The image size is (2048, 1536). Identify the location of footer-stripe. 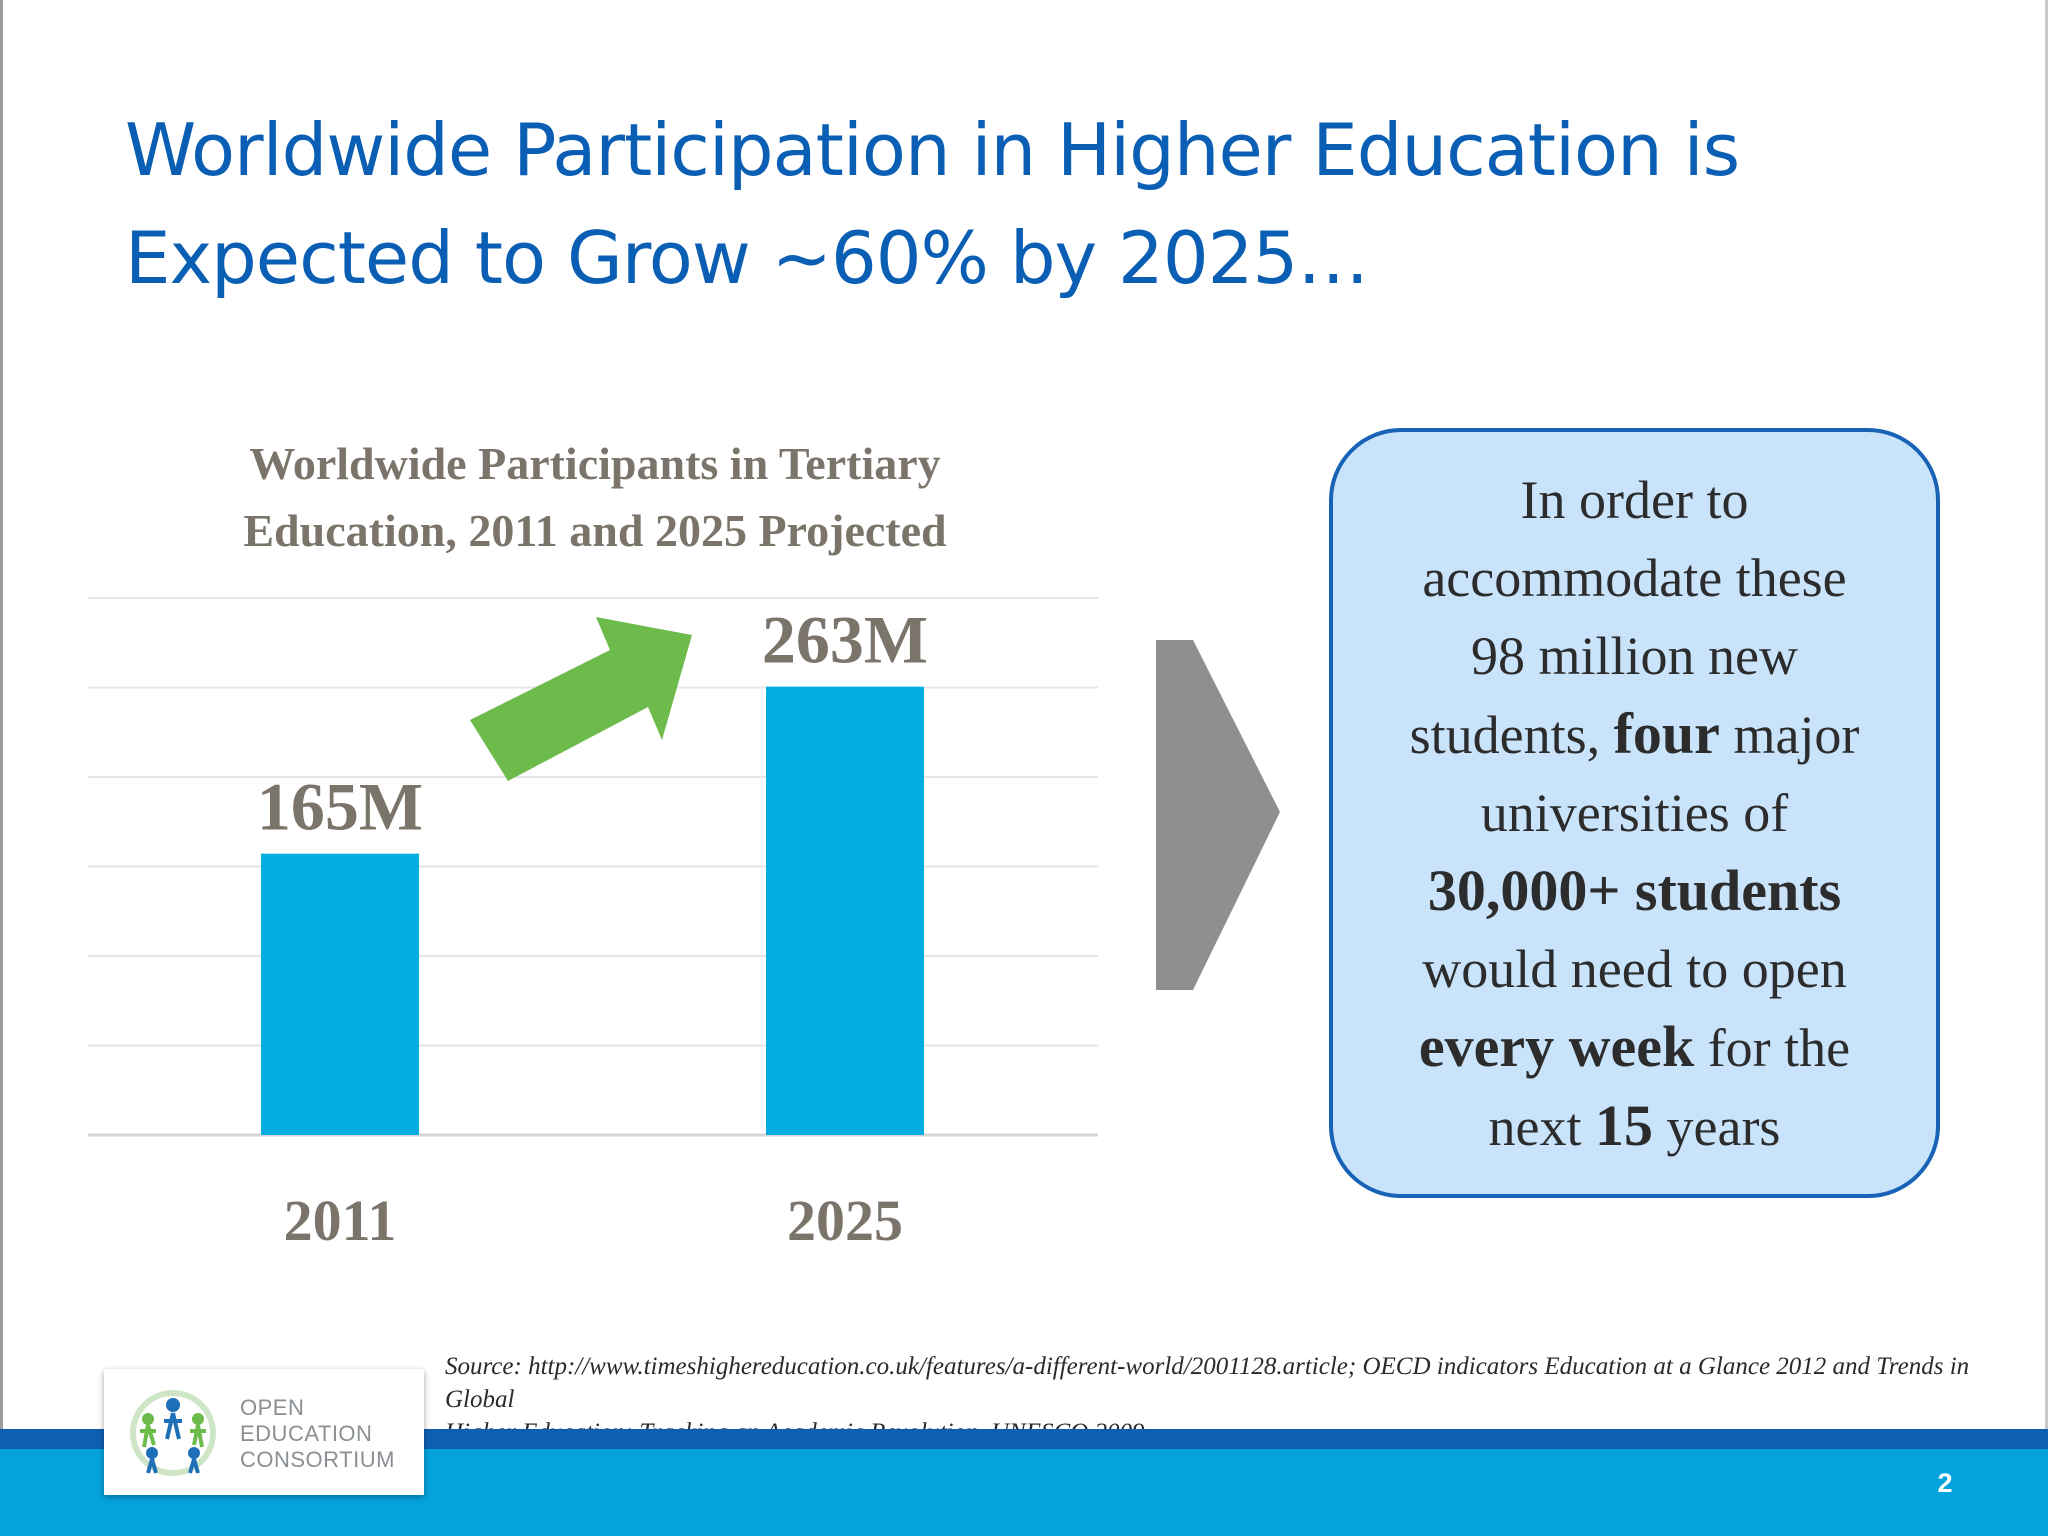
(1024, 1439).